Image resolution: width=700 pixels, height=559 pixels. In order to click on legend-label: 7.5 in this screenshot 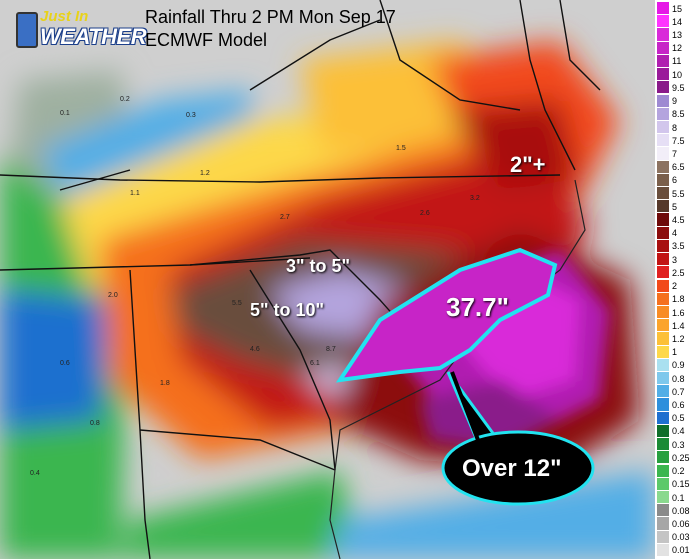, I will do `click(678, 140)`.